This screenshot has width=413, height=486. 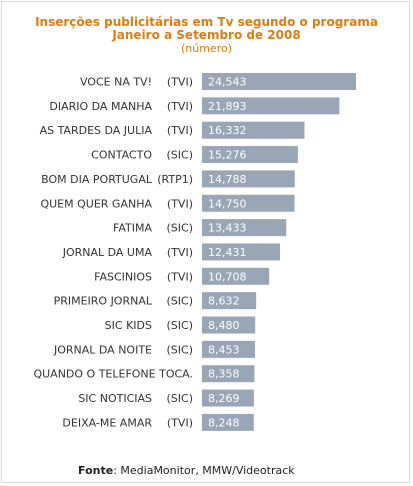 What do you see at coordinates (132, 228) in the screenshot?
I see `category-label: FATIMA` at bounding box center [132, 228].